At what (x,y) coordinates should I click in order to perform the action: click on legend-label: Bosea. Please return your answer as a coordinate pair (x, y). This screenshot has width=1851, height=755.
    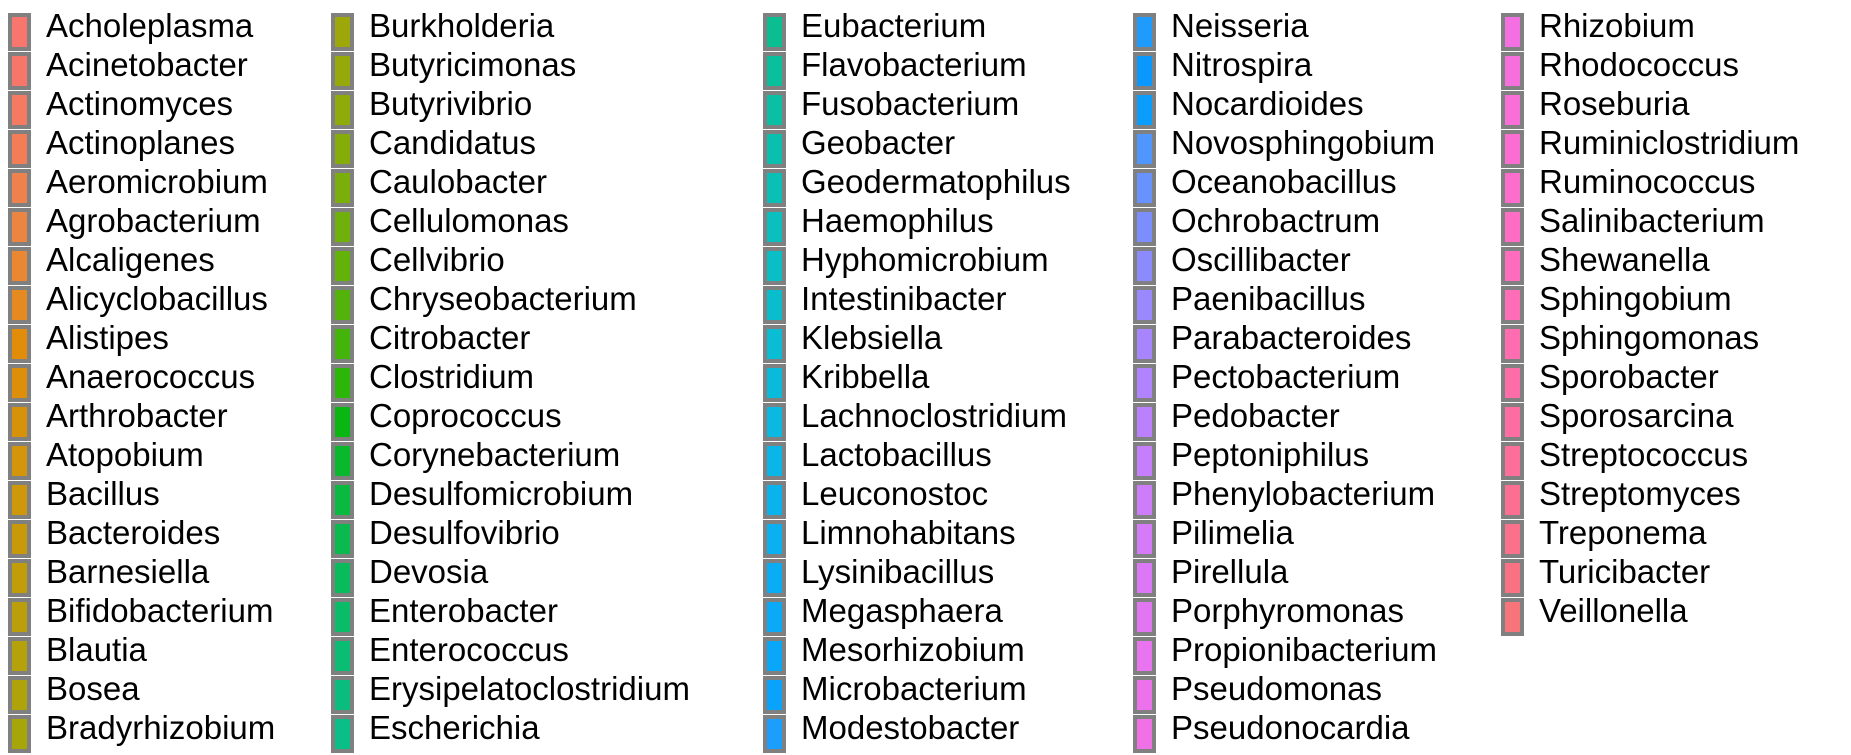
    Looking at the image, I should click on (93, 688).